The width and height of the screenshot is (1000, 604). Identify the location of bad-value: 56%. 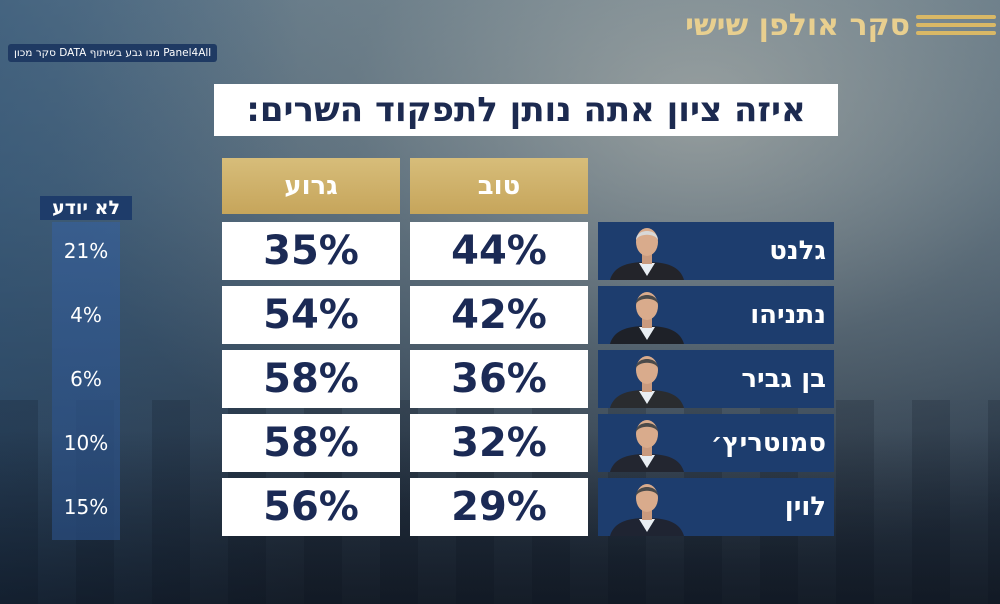
(311, 507).